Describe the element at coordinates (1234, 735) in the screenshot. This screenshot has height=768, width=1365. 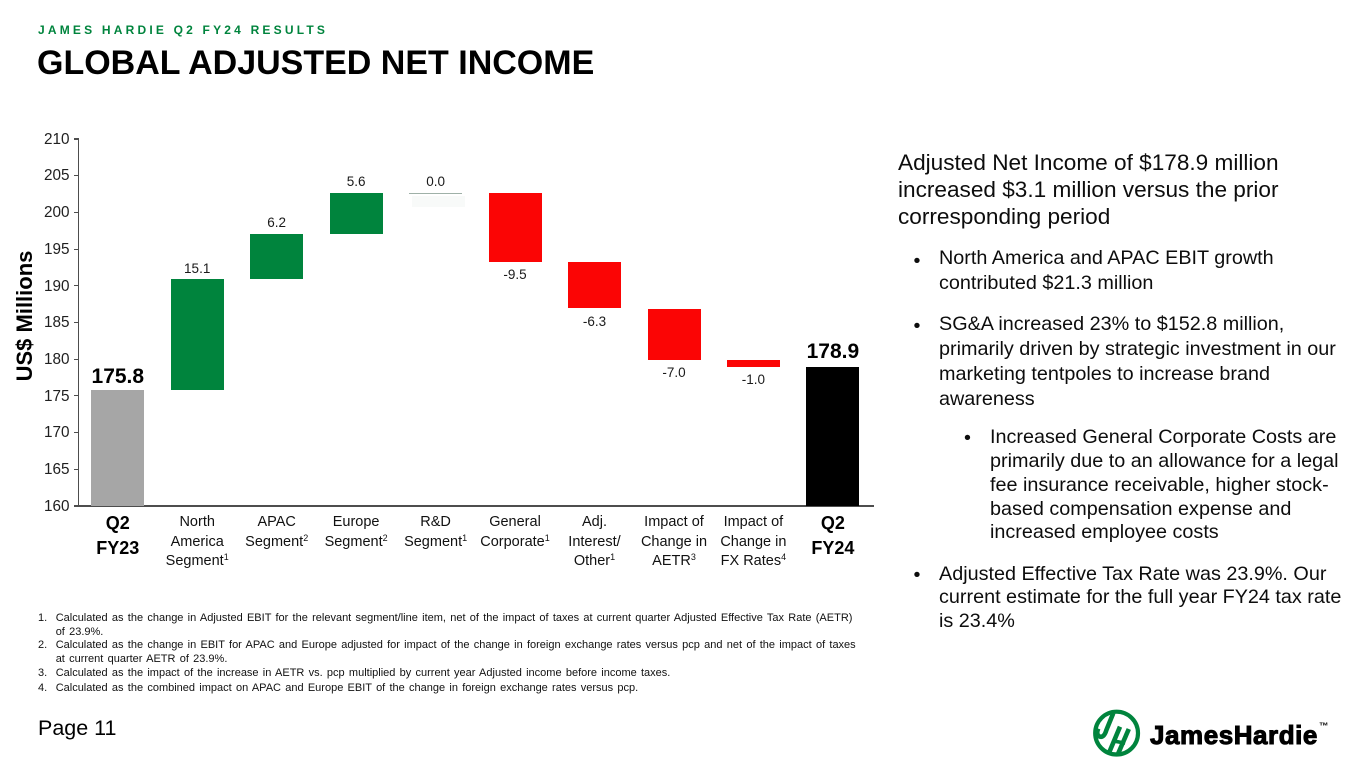
I see `svg-text: JamesHardie` at that location.